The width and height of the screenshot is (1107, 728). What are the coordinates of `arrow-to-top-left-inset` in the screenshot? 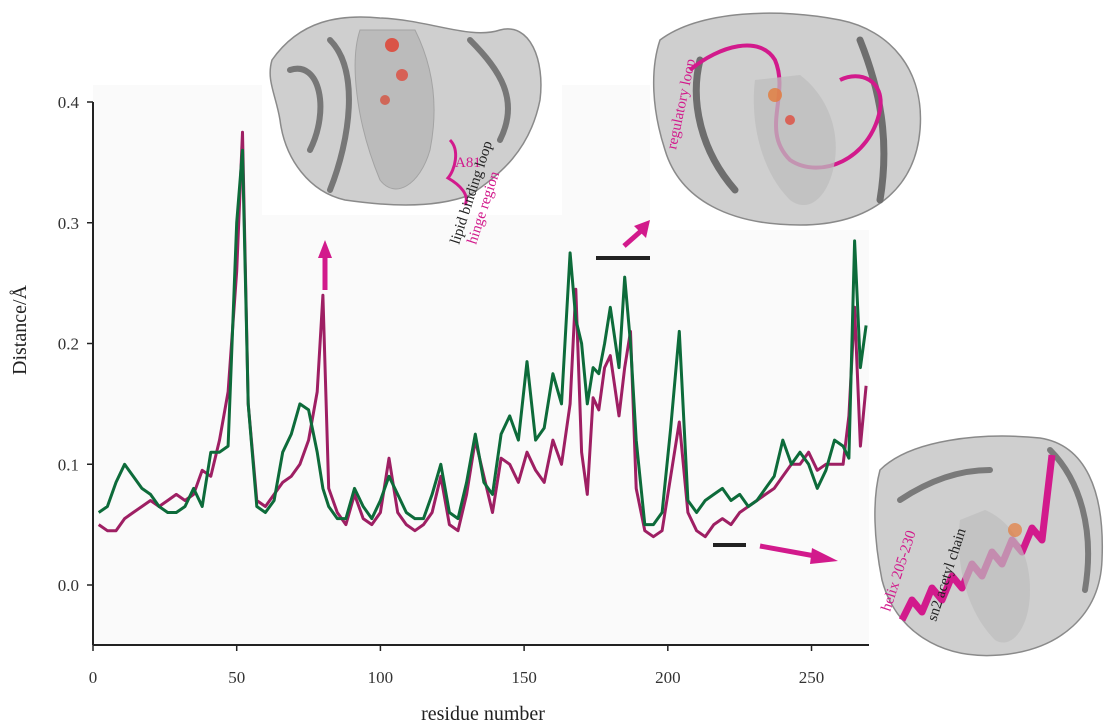 It's located at (325, 265).